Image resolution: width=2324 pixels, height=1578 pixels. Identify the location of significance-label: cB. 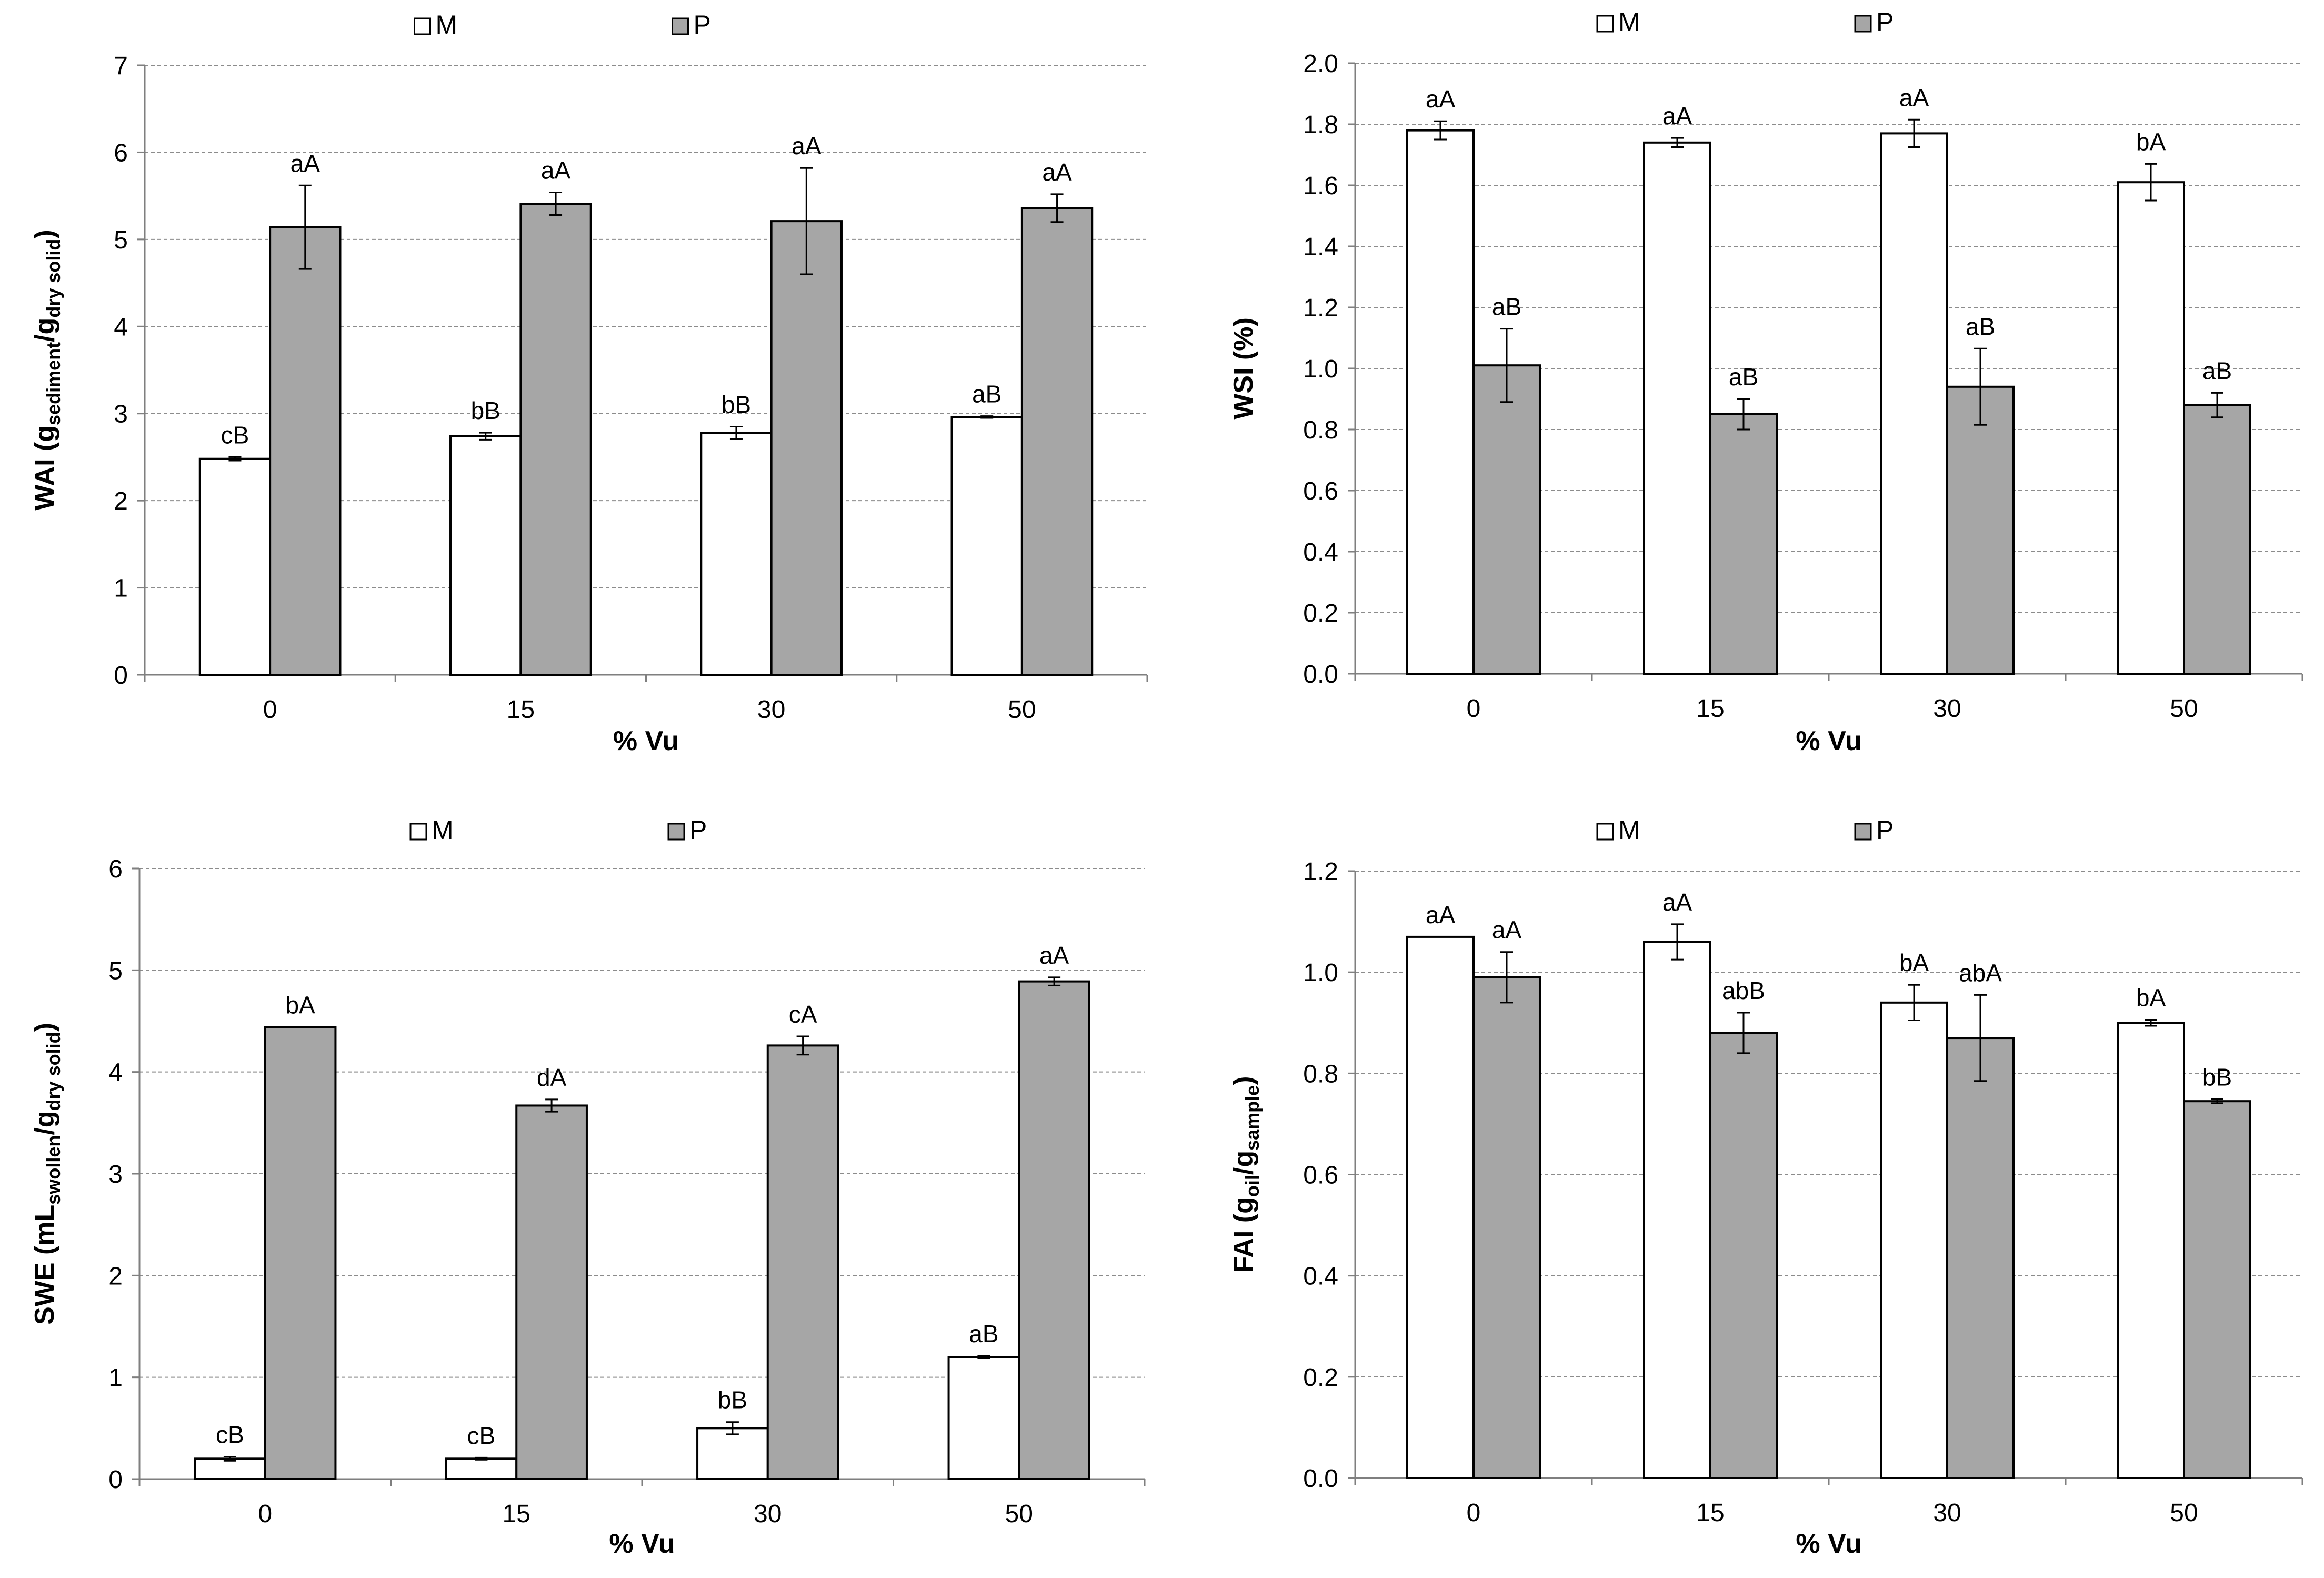
(481, 1435).